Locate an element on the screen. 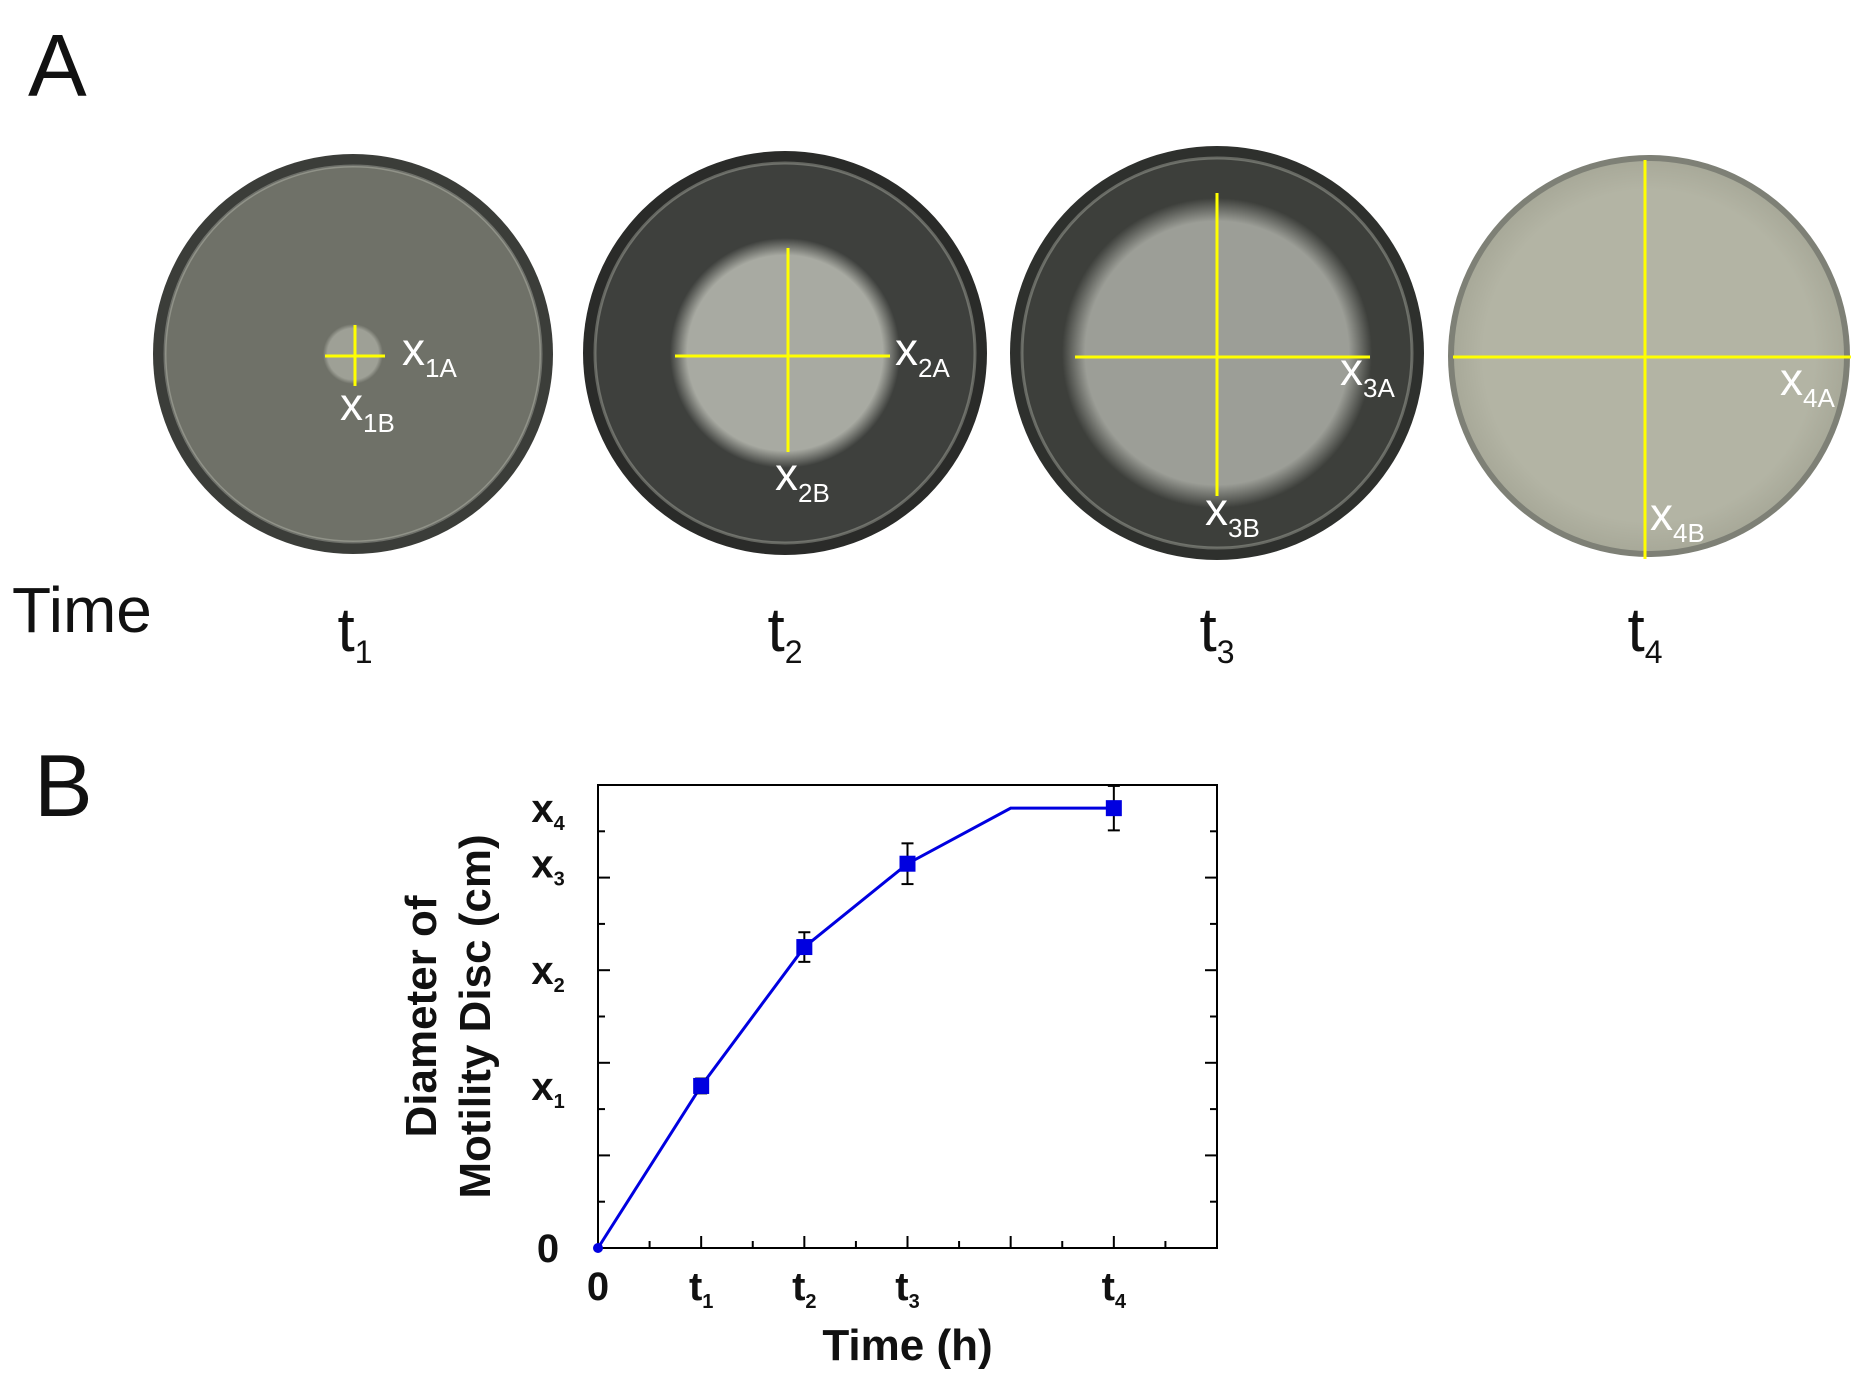  y-axis-title: Diameter of is located at coordinates (421, 1016).